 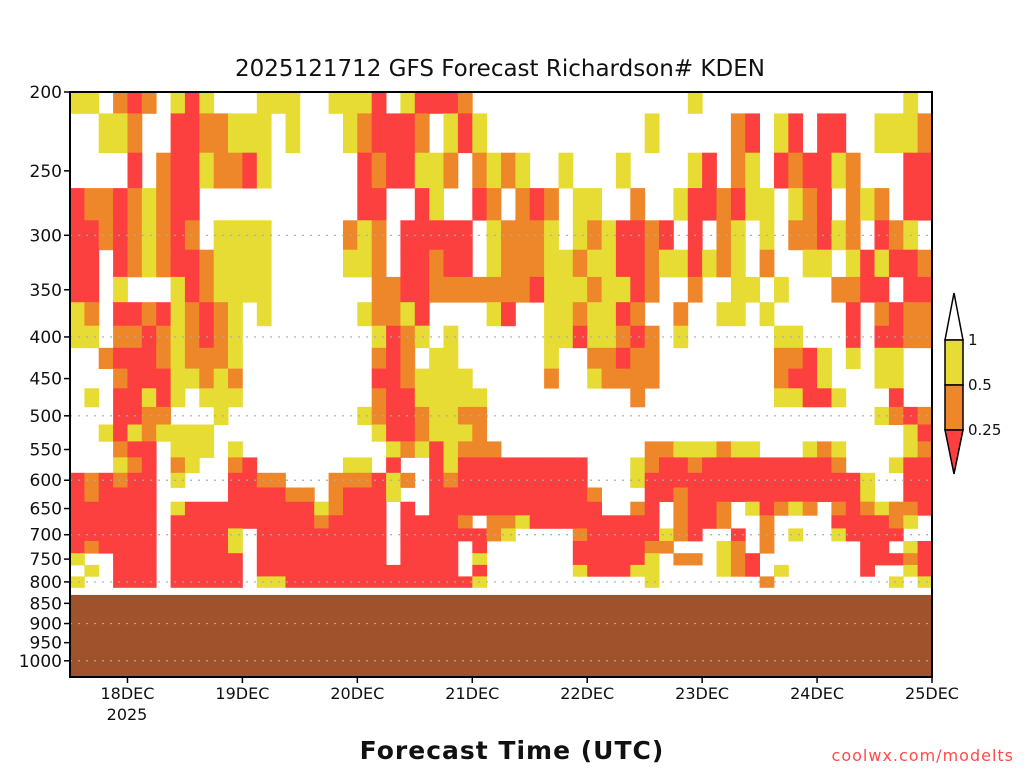 I want to click on legend-label-0.5: 0.5, so click(x=980, y=385).